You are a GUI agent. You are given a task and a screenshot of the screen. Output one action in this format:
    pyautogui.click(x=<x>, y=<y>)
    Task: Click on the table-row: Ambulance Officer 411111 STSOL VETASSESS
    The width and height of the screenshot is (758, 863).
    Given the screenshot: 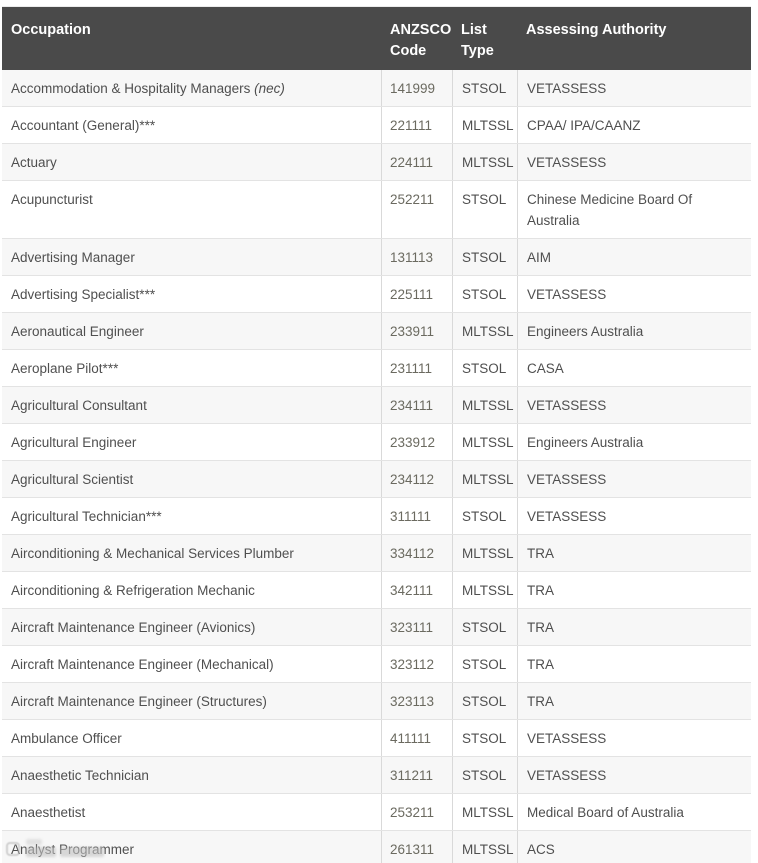 What is the action you would take?
    pyautogui.click(x=376, y=738)
    